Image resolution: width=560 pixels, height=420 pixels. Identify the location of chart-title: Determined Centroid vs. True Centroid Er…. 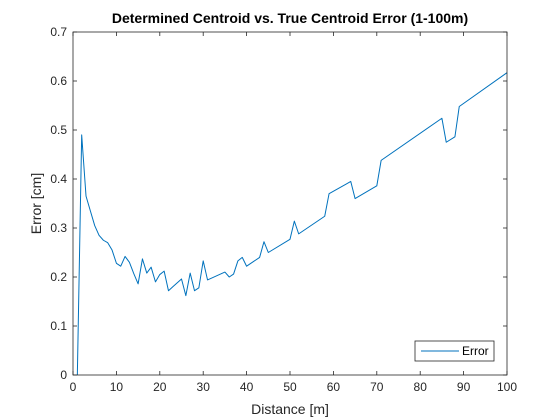
(290, 18).